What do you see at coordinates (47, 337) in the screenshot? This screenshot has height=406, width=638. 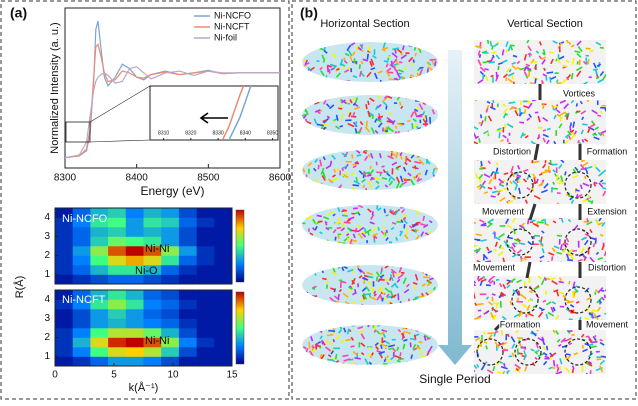 I see `y-tick-label: 2` at bounding box center [47, 337].